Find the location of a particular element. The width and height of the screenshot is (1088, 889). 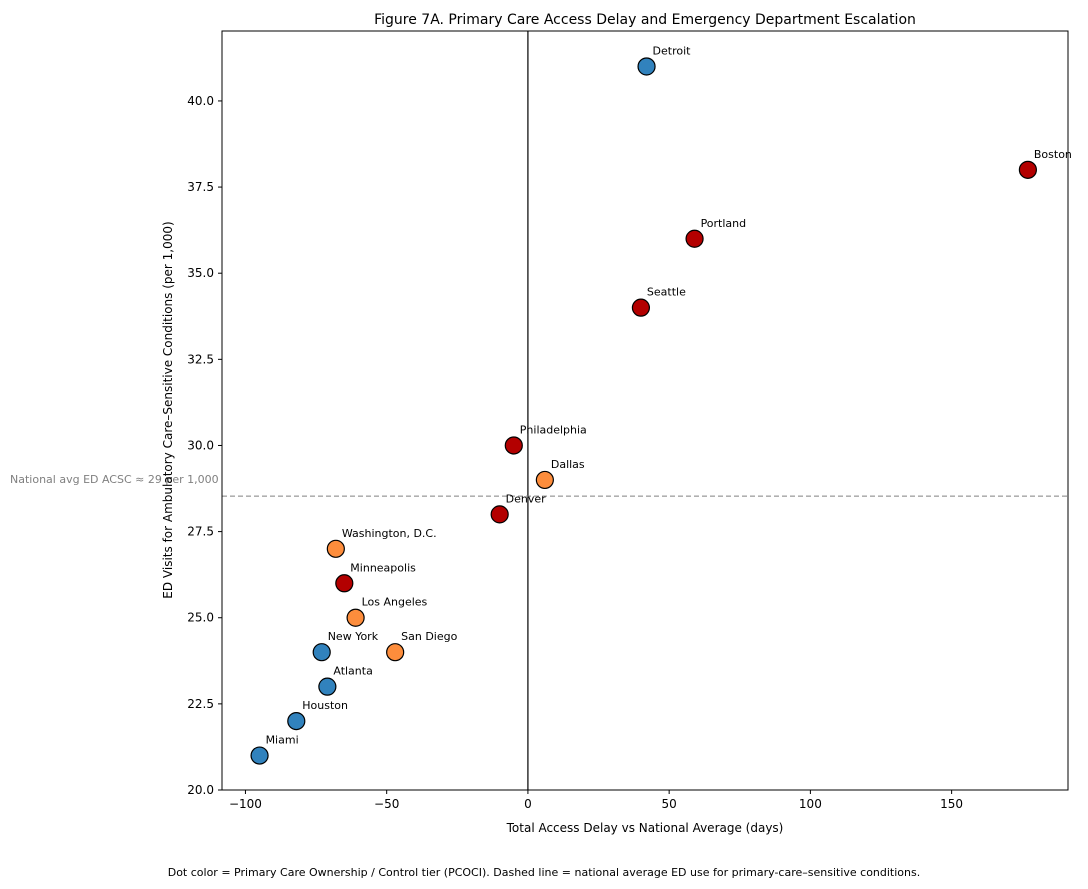

y-tick-label: 27.5 is located at coordinates (200, 532).